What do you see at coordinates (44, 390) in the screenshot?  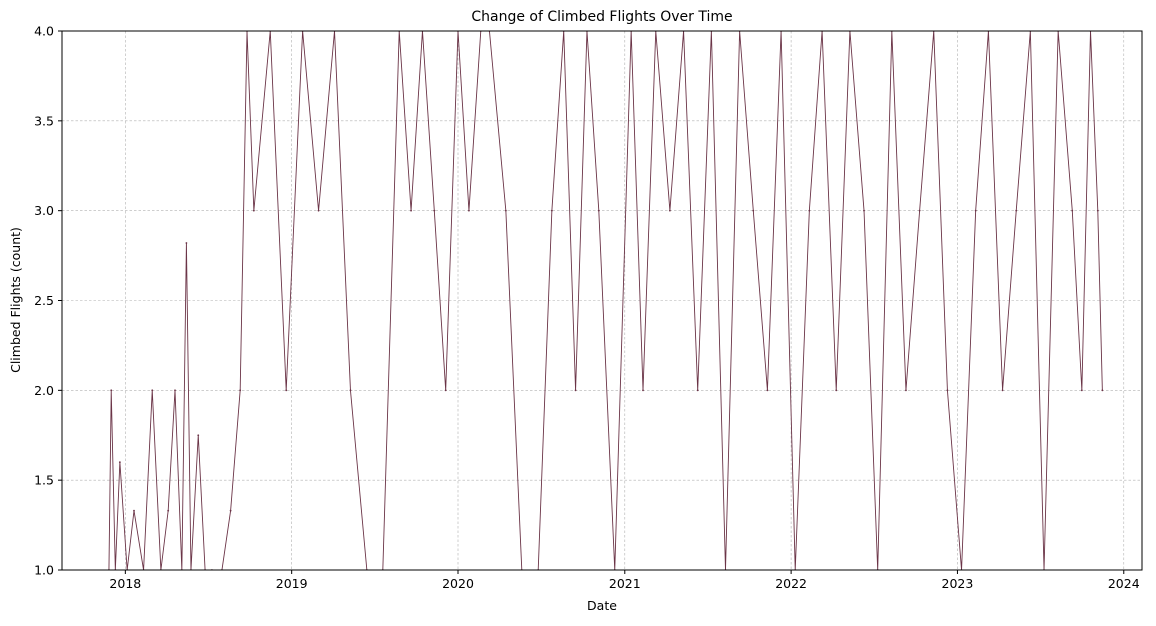 I see `y-tick-label: 2.0` at bounding box center [44, 390].